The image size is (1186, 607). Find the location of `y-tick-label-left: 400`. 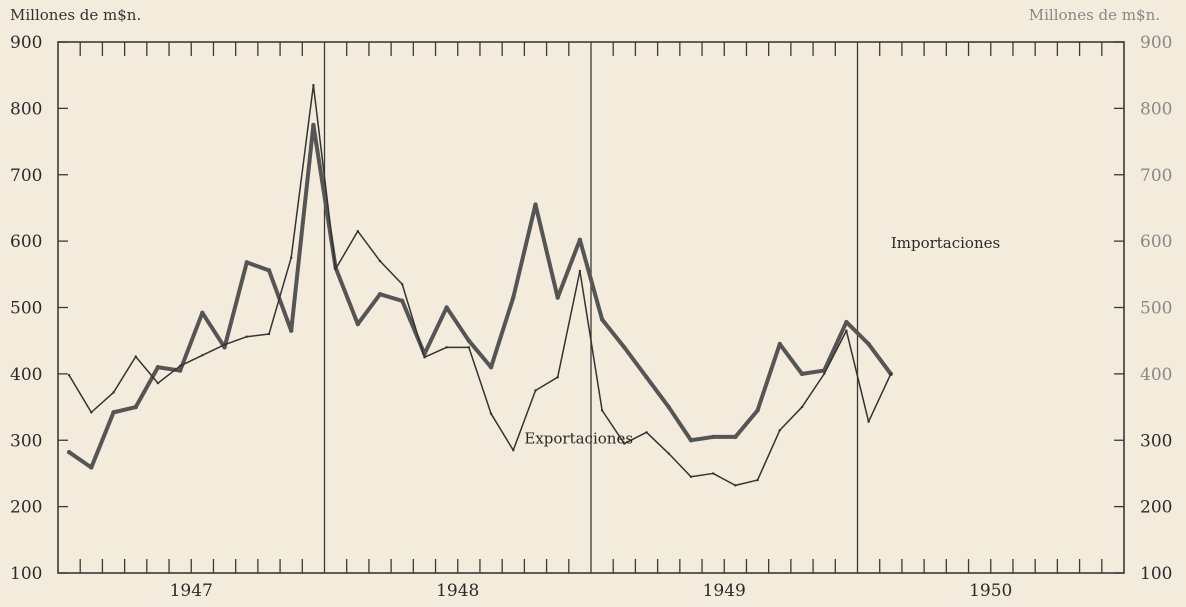

y-tick-label-left: 400 is located at coordinates (26, 375).